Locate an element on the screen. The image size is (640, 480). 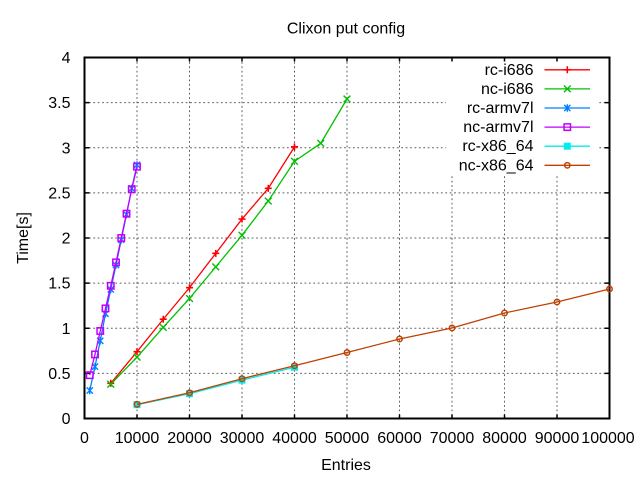
svg-text: nc-armv7l is located at coordinates (498, 127).